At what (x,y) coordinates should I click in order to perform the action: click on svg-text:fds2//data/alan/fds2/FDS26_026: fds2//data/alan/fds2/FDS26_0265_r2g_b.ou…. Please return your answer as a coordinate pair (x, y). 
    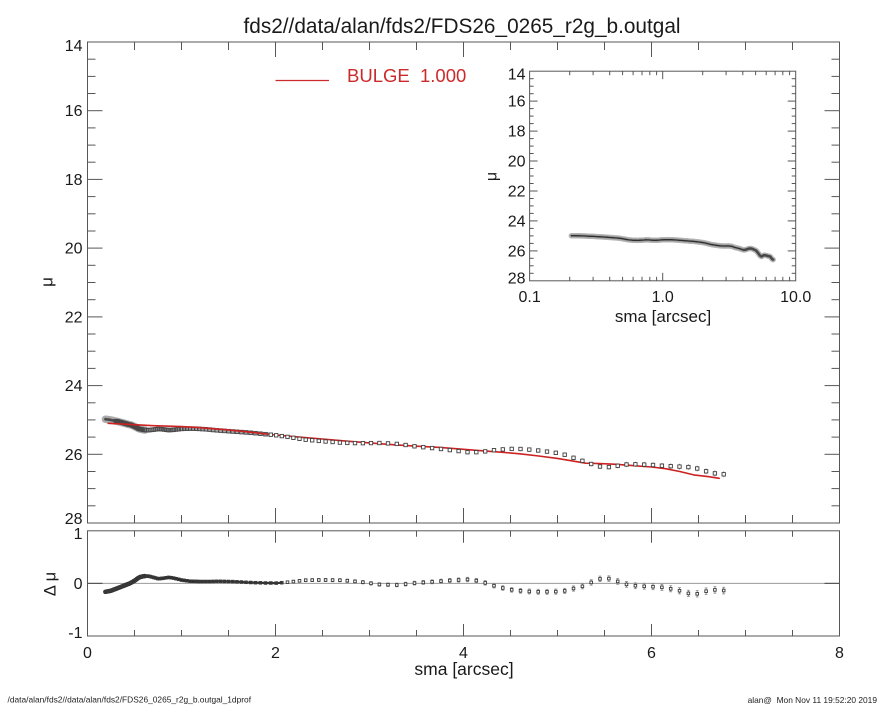
    Looking at the image, I should click on (461, 26).